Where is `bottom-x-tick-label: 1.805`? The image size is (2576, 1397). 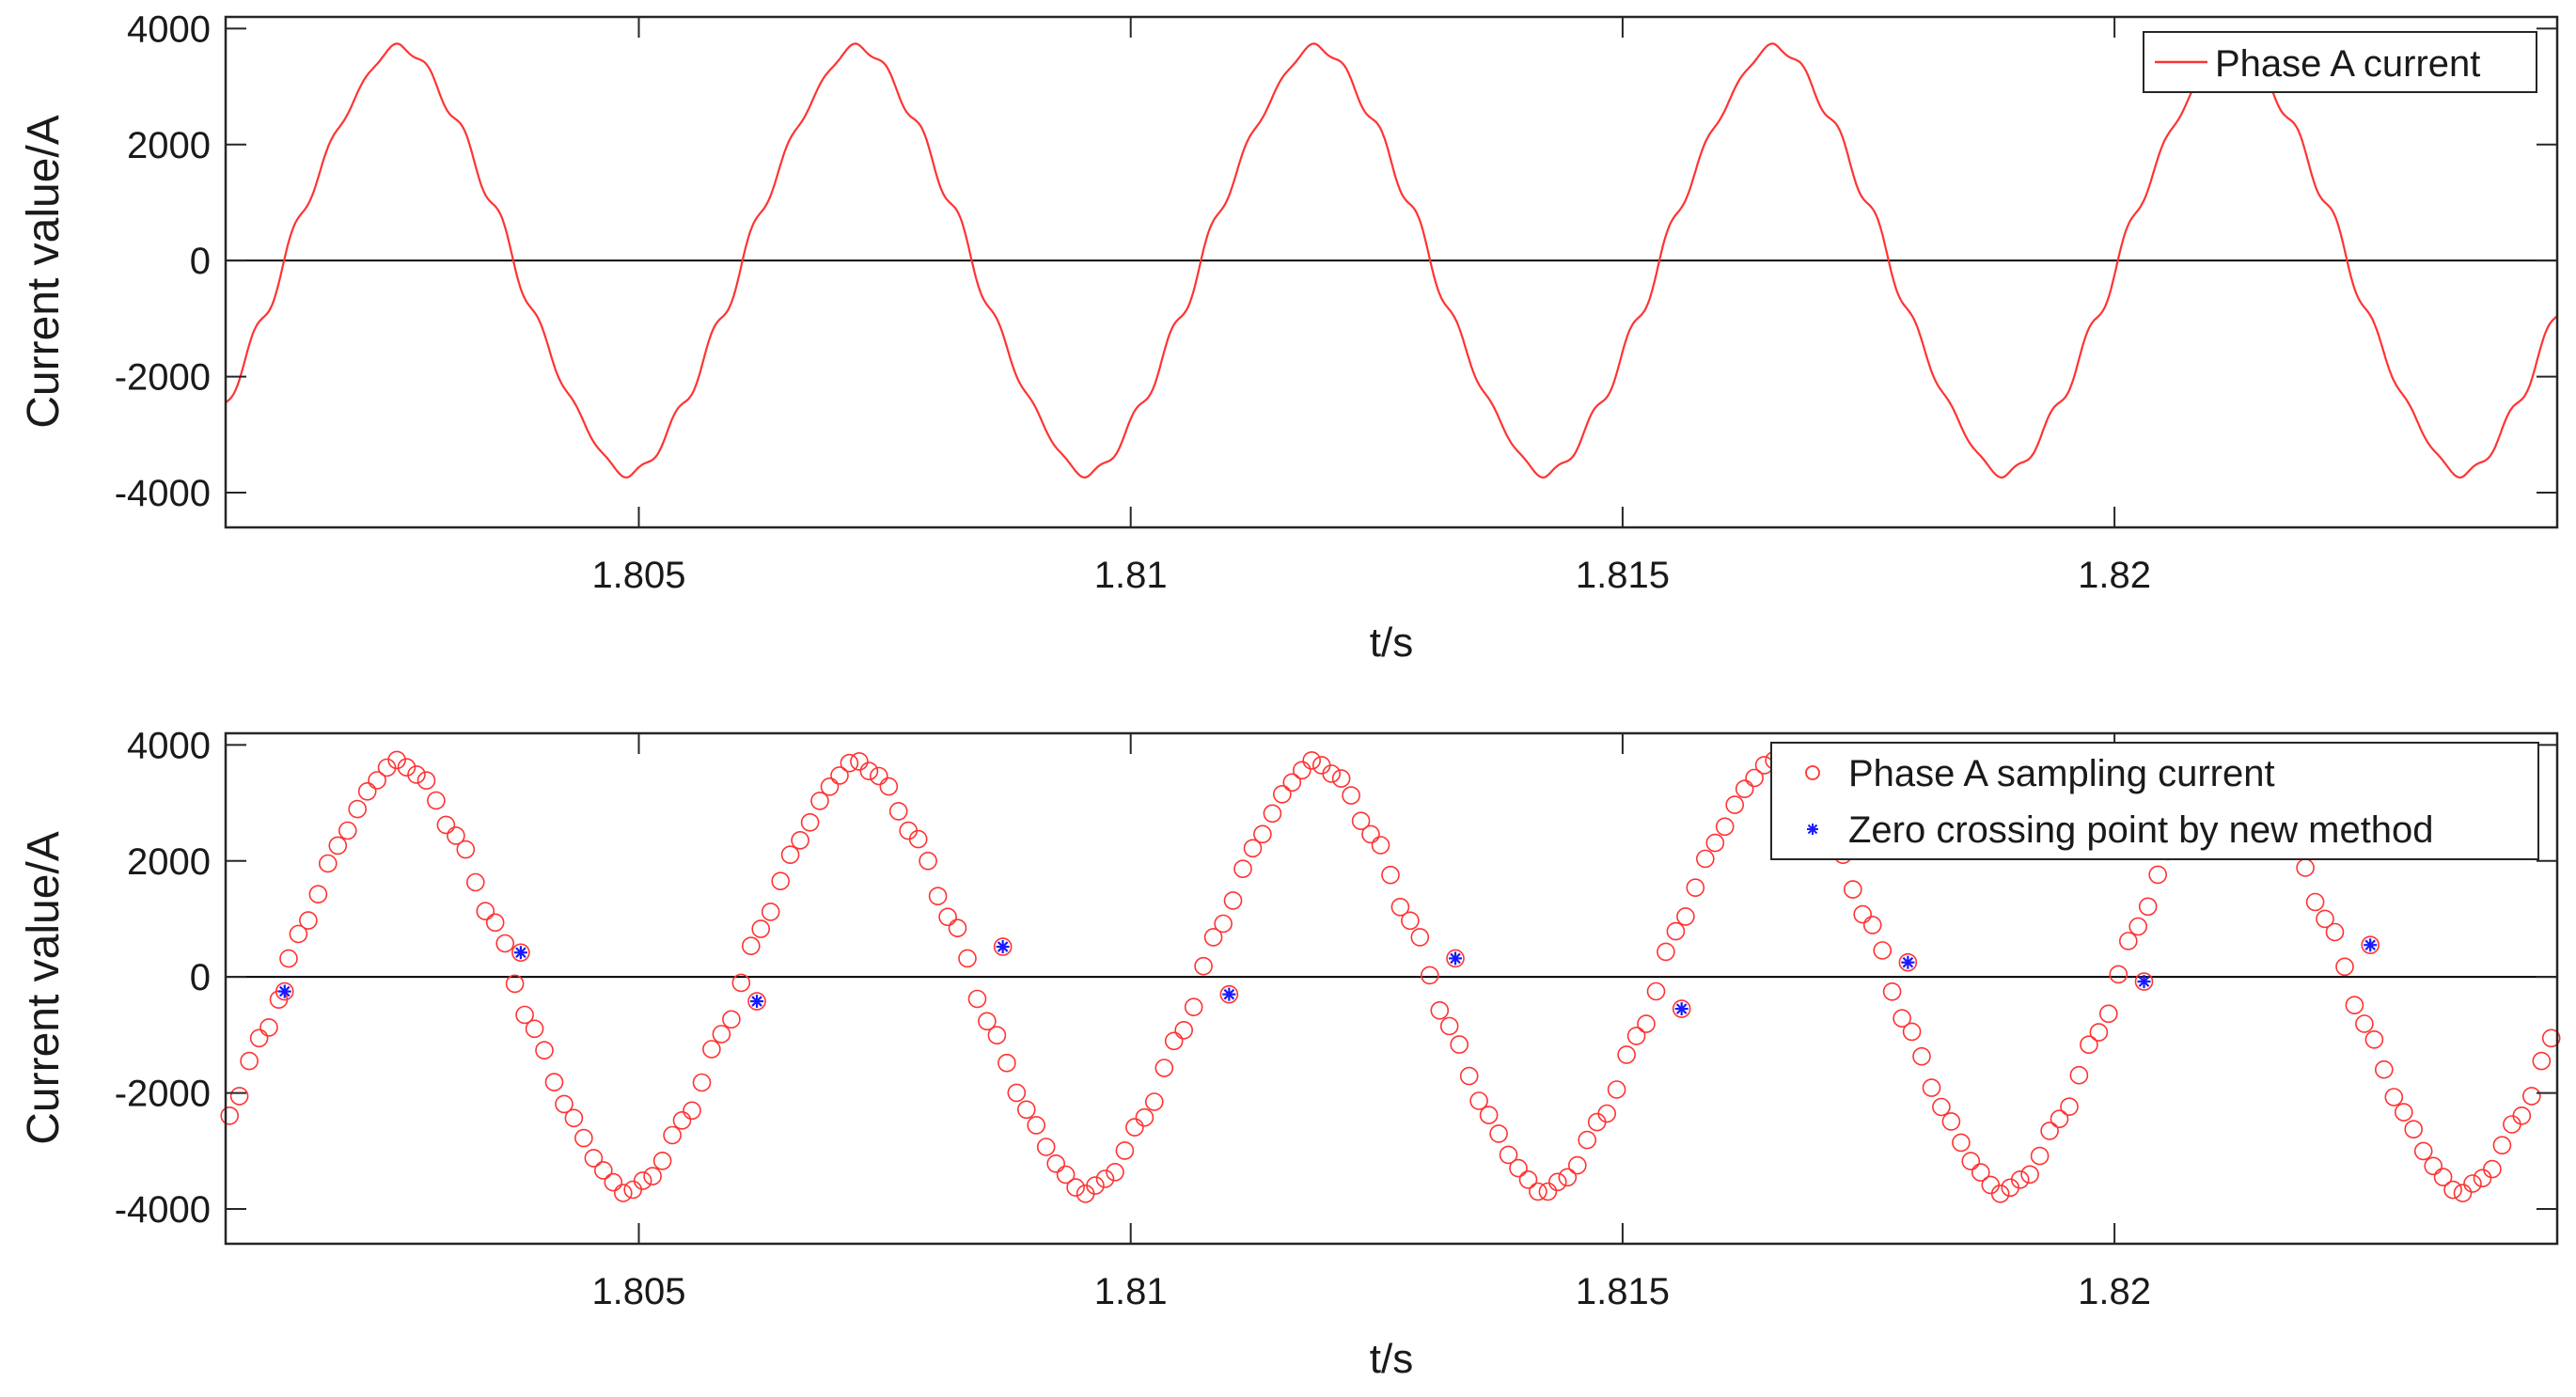
bottom-x-tick-label: 1.805 is located at coordinates (638, 1292).